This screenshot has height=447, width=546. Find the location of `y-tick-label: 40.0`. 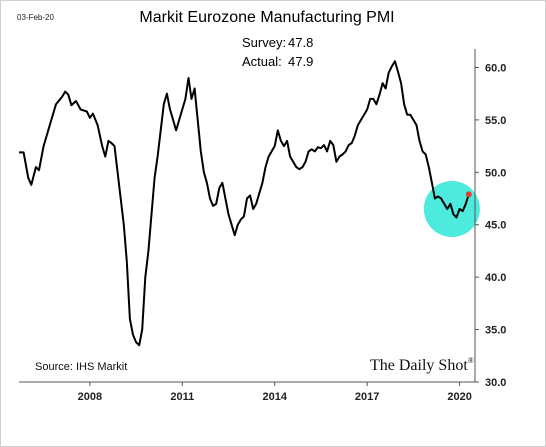

y-tick-label: 40.0 is located at coordinates (495, 278).